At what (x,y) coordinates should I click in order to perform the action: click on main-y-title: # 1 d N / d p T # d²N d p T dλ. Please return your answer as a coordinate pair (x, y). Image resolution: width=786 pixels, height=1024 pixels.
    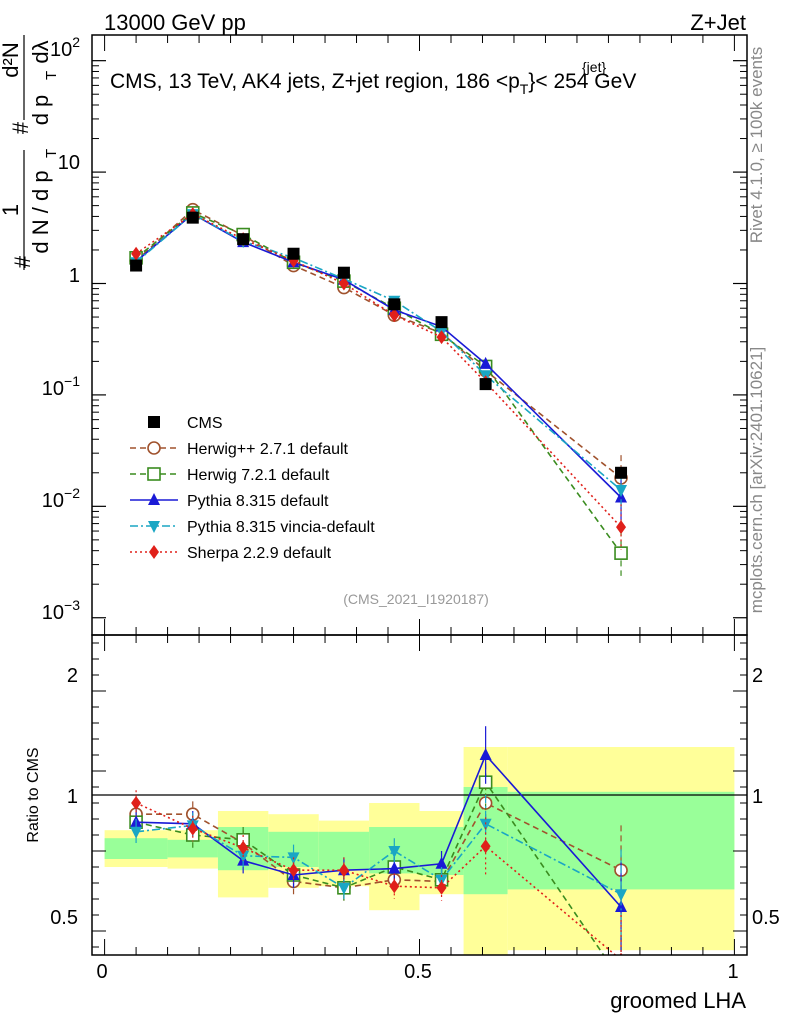
    Looking at the image, I should click on (30, 152).